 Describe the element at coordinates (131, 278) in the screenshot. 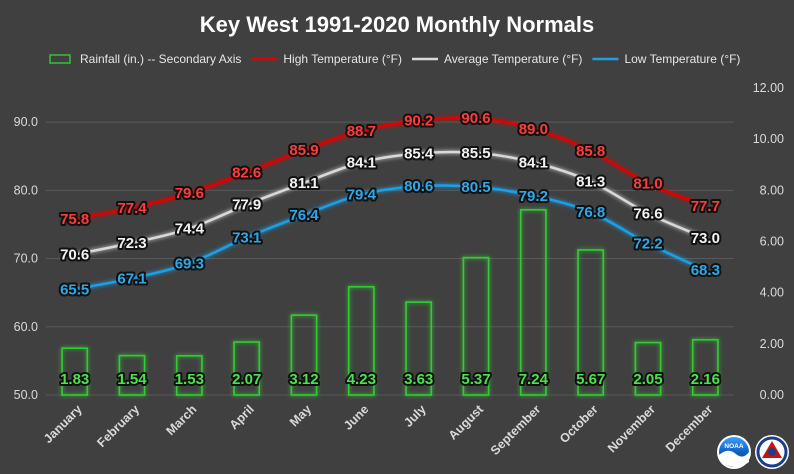

I see `low-temperature-data-label: 67.1` at that location.